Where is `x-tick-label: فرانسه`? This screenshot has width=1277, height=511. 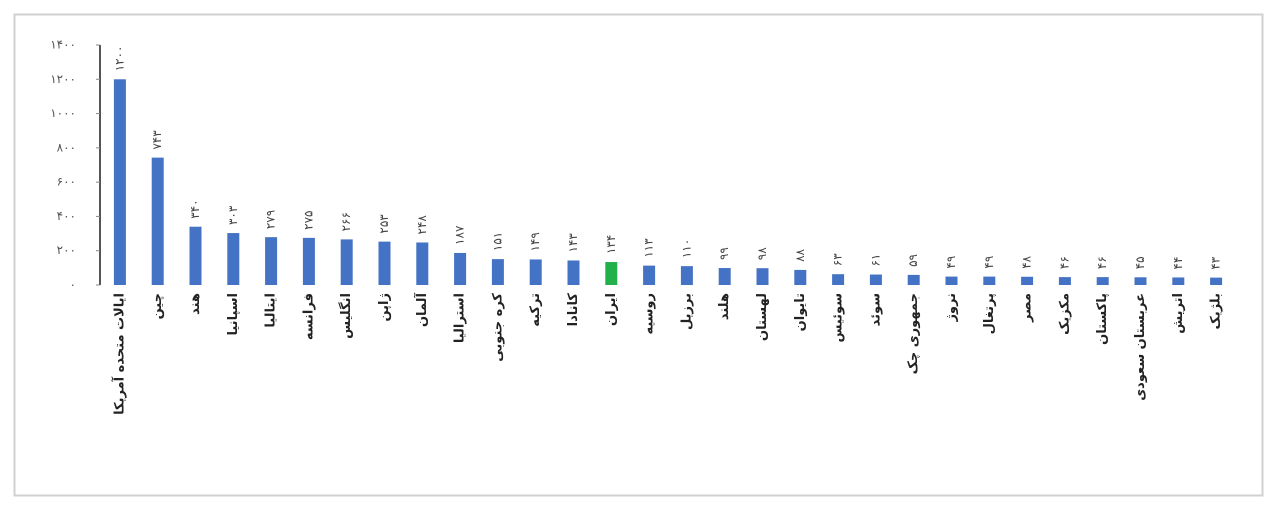 x-tick-label: فرانسه is located at coordinates (308, 316).